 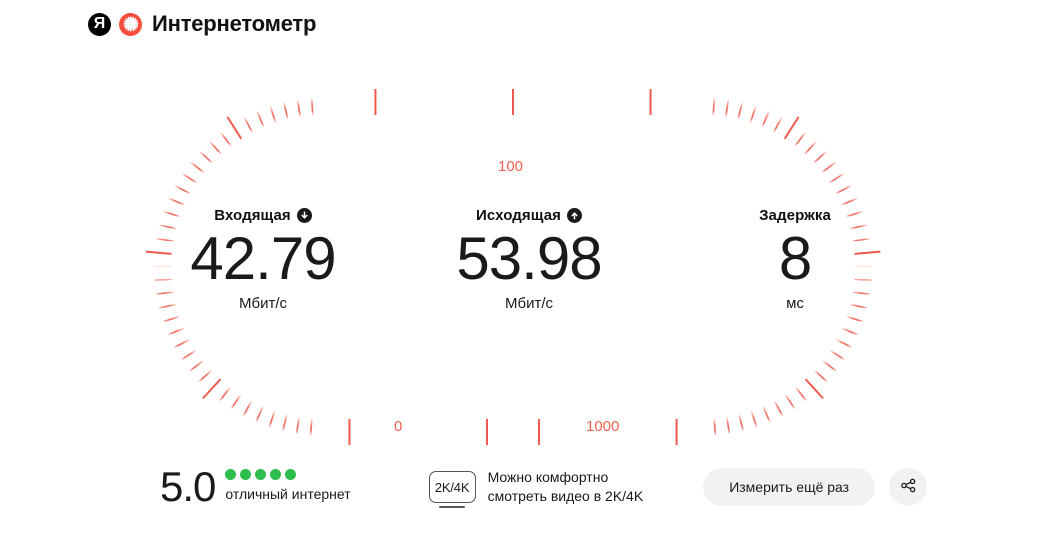 I want to click on rating-dots, so click(x=287, y=474).